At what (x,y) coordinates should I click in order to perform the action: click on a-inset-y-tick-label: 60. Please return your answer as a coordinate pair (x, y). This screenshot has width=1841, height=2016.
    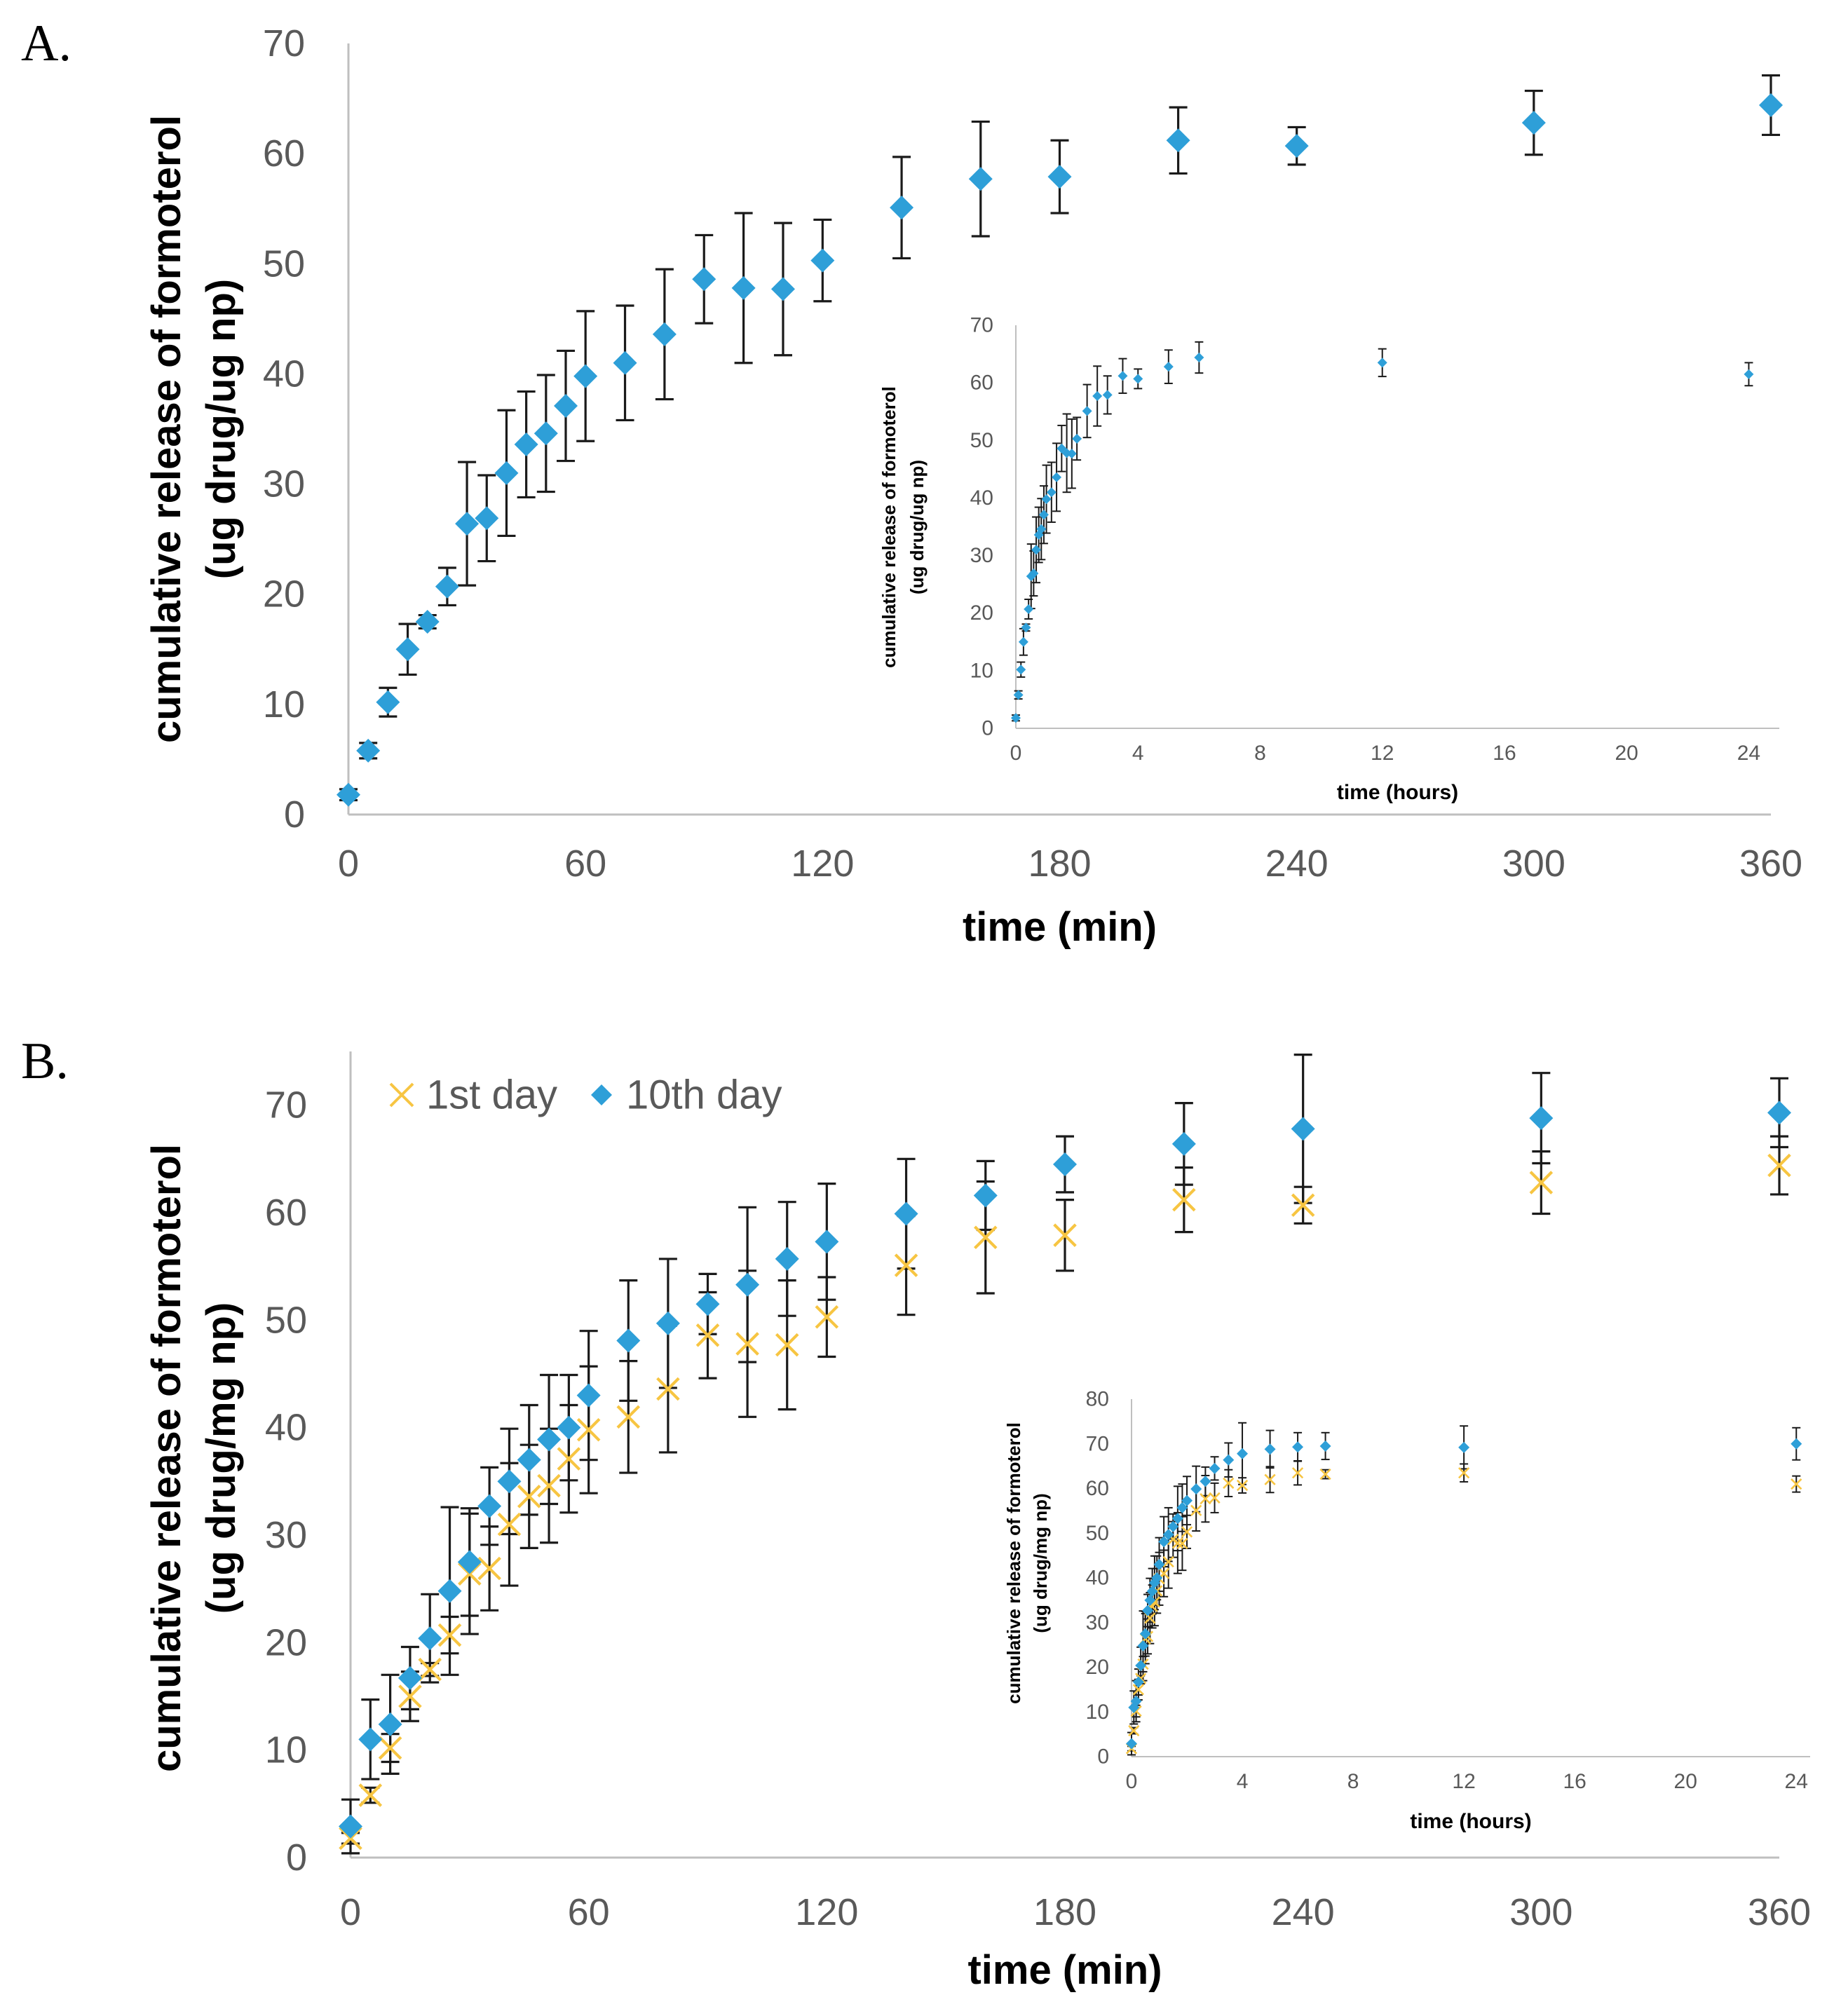
    Looking at the image, I should click on (982, 383).